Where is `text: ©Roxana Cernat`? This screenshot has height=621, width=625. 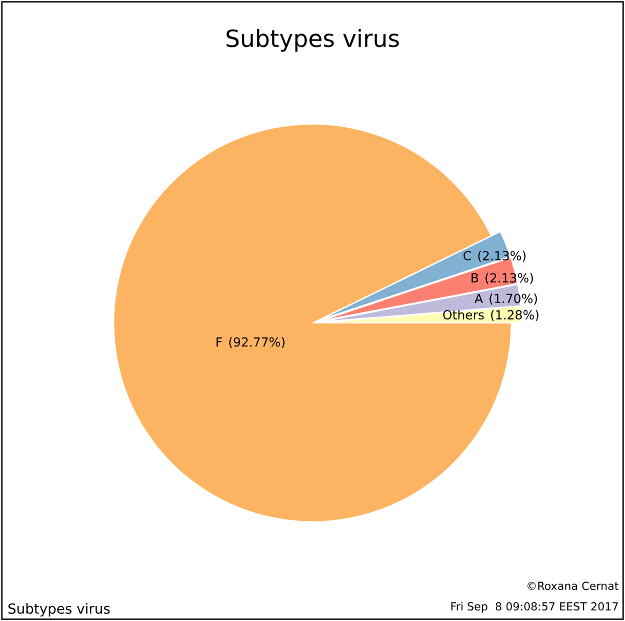 text: ©Roxana Cernat is located at coordinates (573, 586).